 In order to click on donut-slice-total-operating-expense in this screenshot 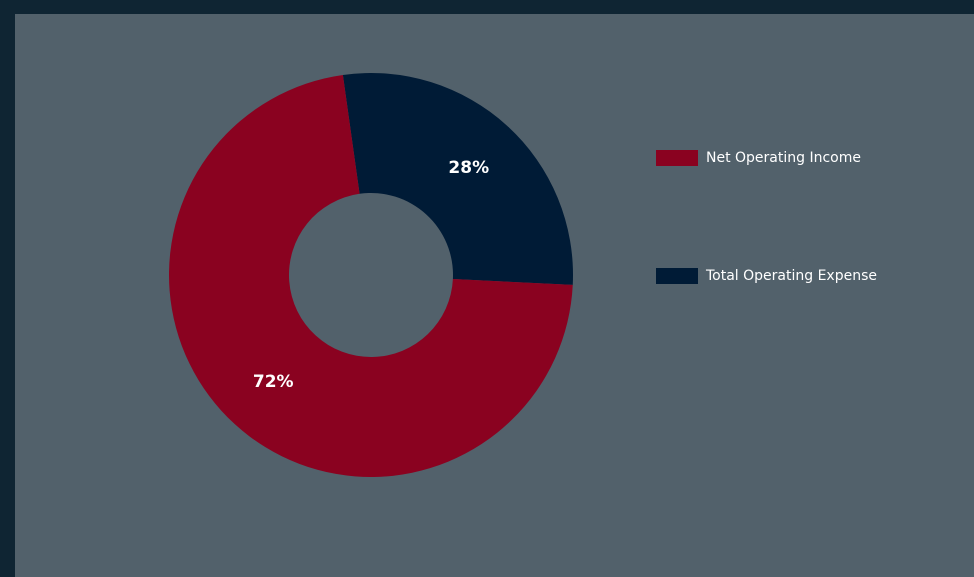, I will do `click(457, 179)`.